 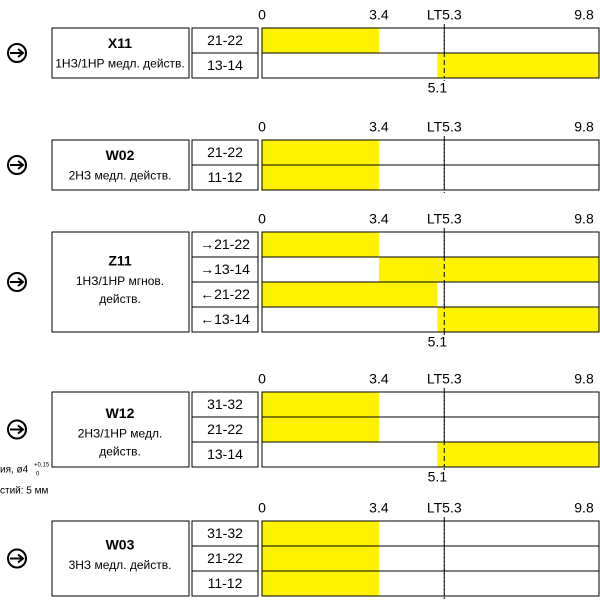 What do you see at coordinates (120, 413) in the screenshot?
I see `contact-name: W12` at bounding box center [120, 413].